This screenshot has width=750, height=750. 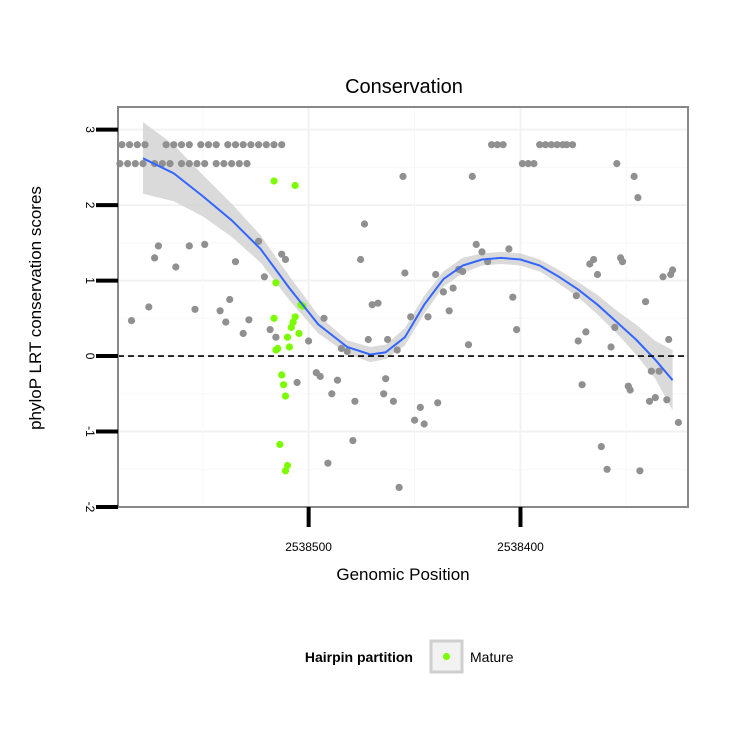 What do you see at coordinates (404, 87) in the screenshot?
I see `chart-title: Conservation` at bounding box center [404, 87].